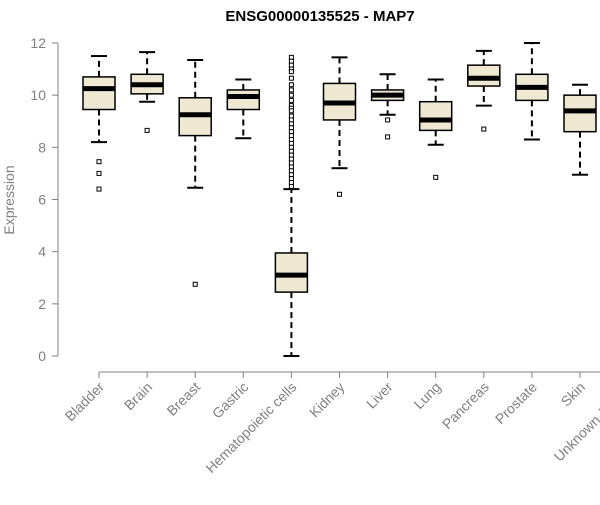  What do you see at coordinates (573, 394) in the screenshot?
I see `x-tick-label: Skin` at bounding box center [573, 394].